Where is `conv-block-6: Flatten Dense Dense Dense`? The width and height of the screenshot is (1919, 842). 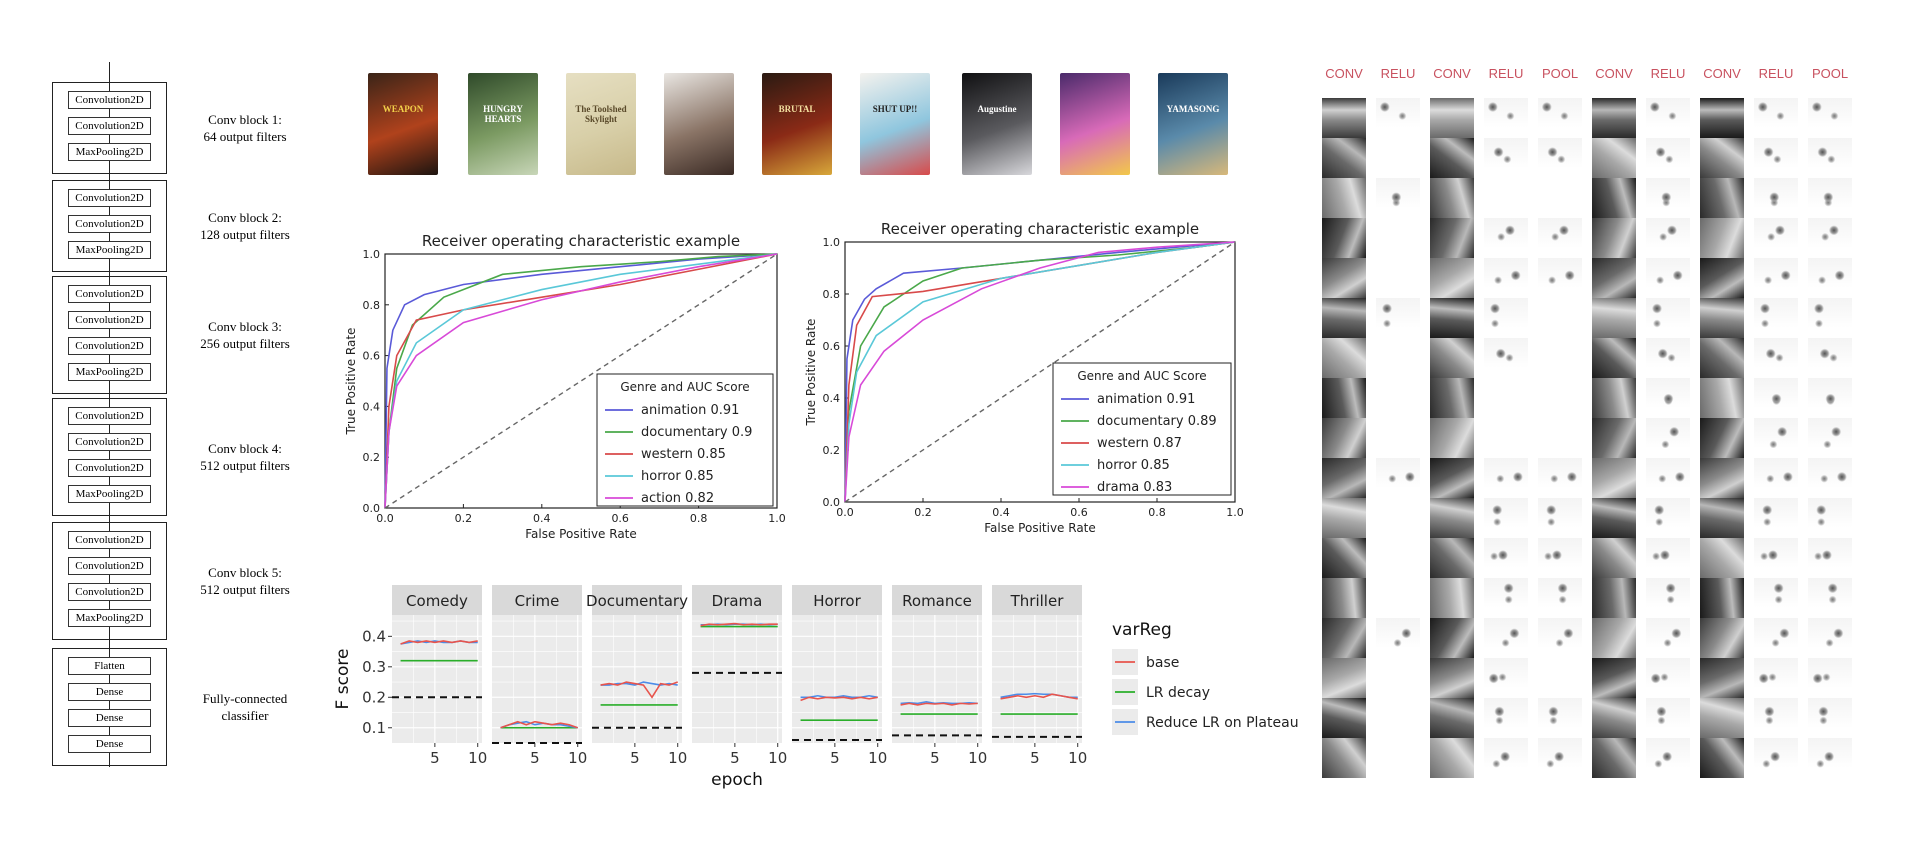
conv-block-6: Flatten Dense Dense Dense is located at coordinates (109, 707).